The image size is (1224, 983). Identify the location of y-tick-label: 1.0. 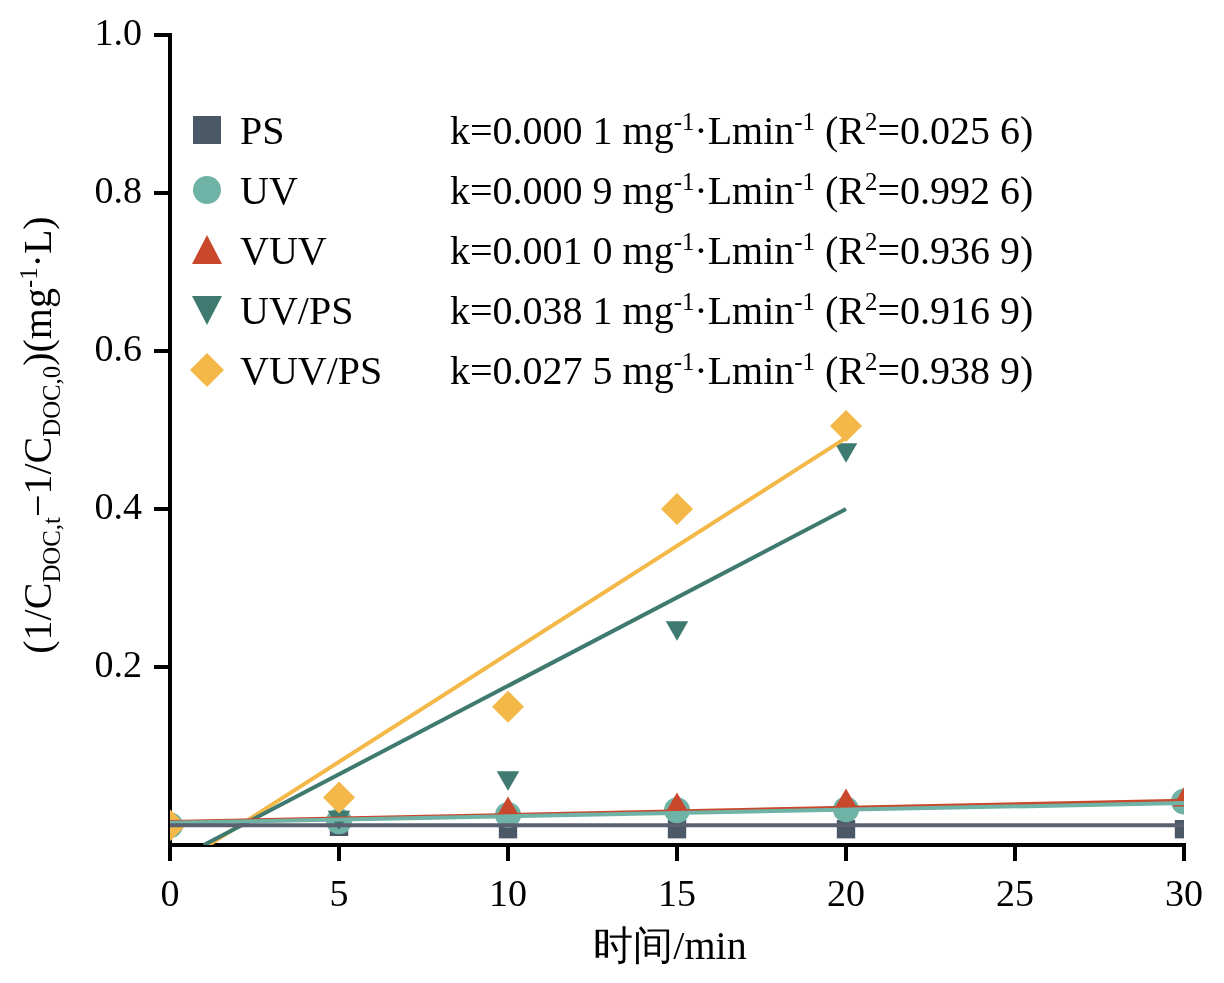
(118, 31).